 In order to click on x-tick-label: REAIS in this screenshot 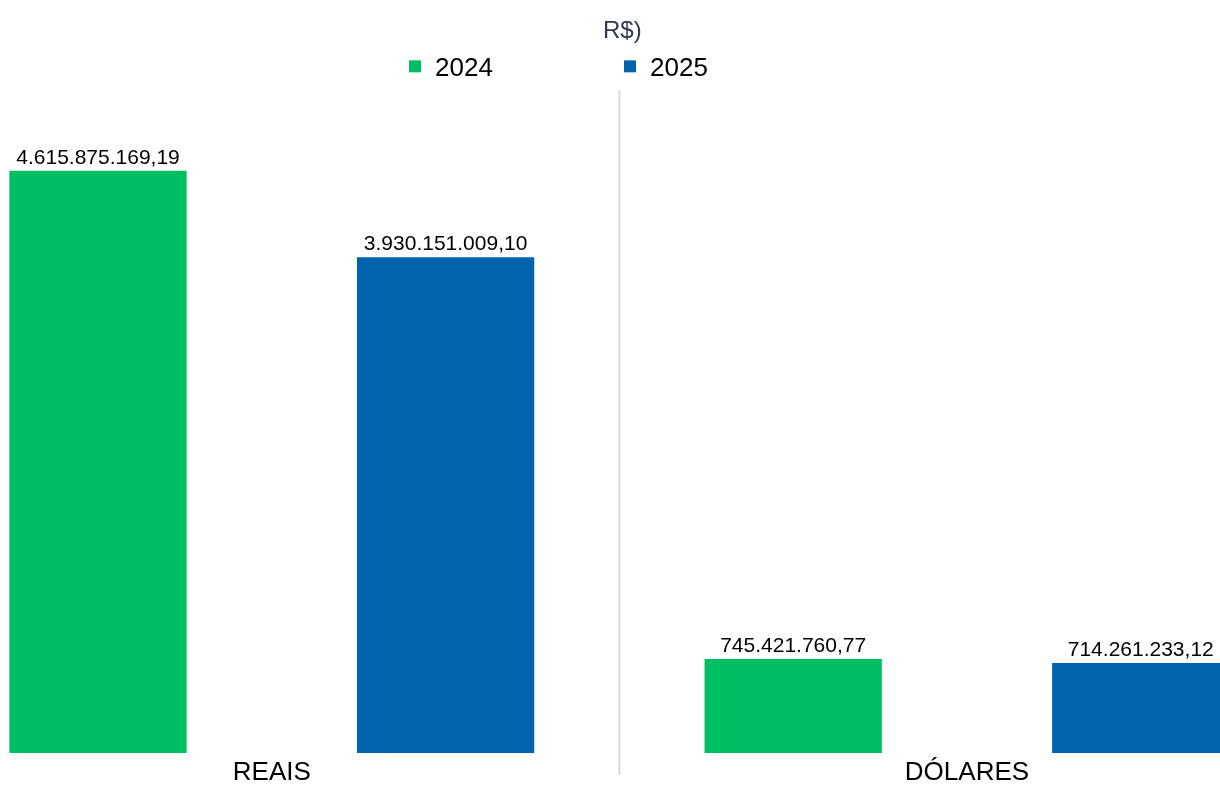, I will do `click(271, 771)`.